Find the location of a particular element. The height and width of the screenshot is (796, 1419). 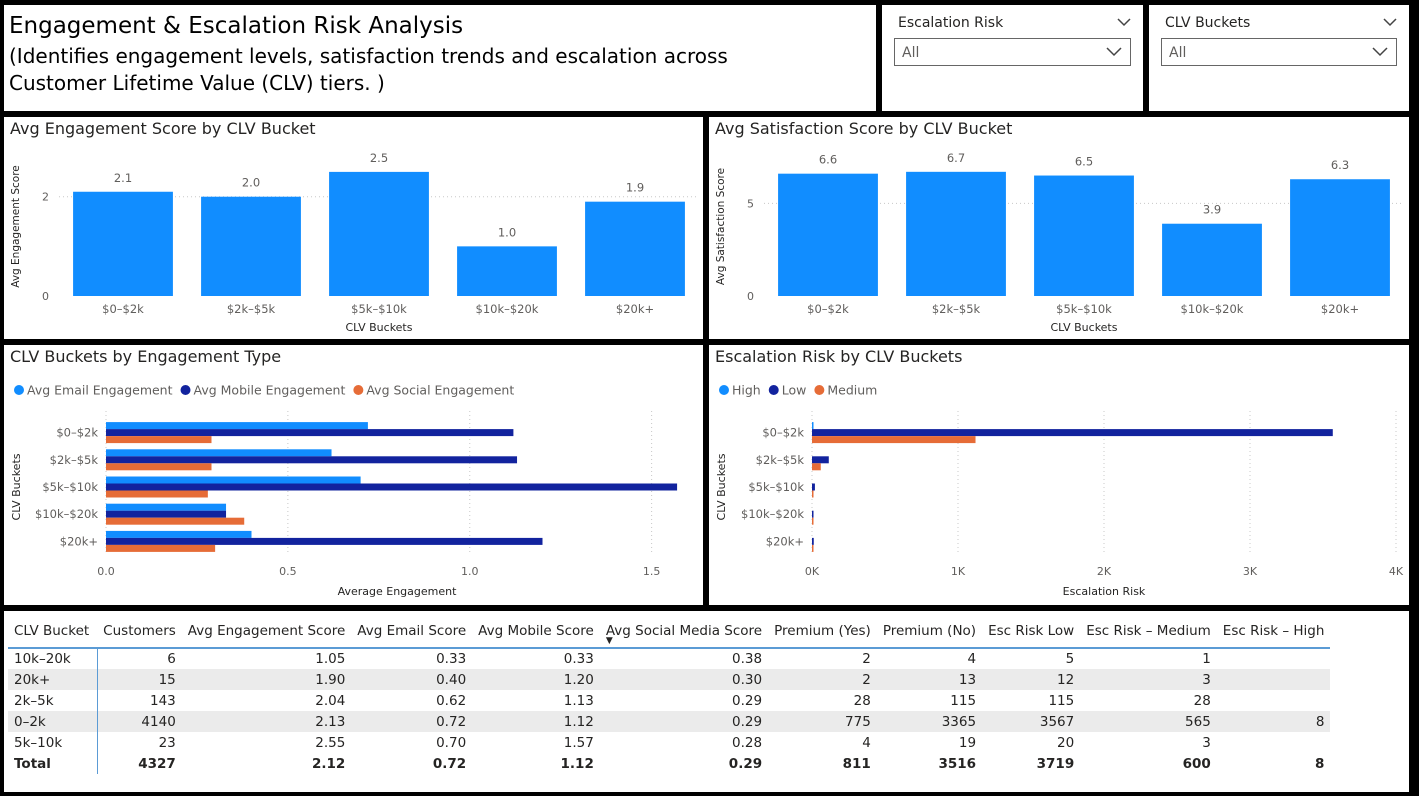

table-cell: 1.05 is located at coordinates (330, 659).